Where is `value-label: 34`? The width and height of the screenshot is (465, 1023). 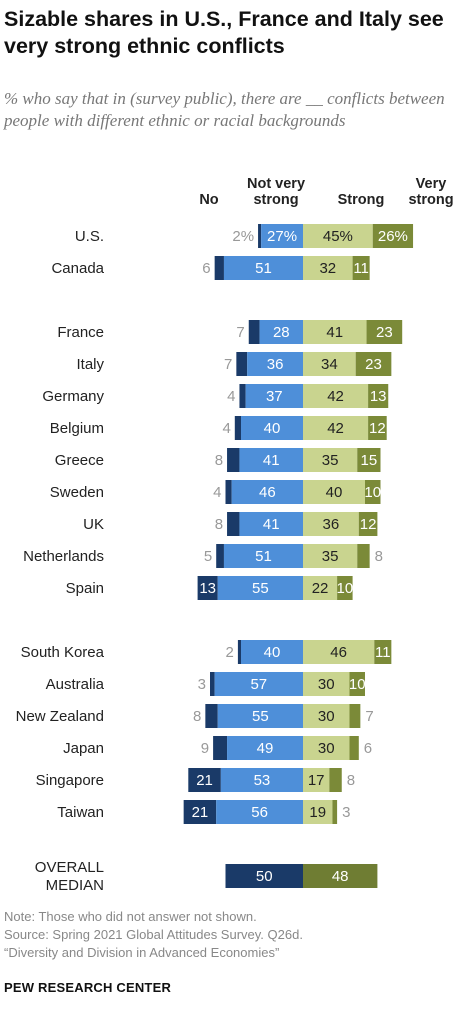 value-label: 34 is located at coordinates (329, 364).